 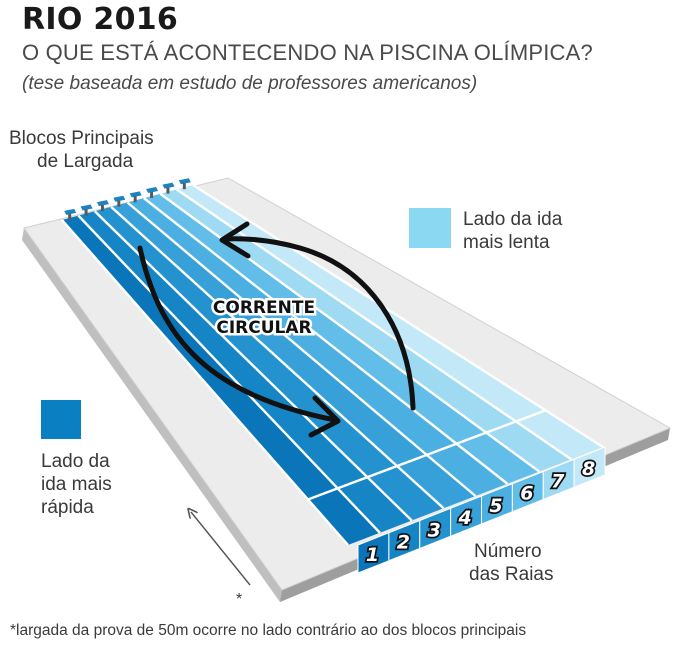 I want to click on slow-side-swatch, so click(x=430, y=228).